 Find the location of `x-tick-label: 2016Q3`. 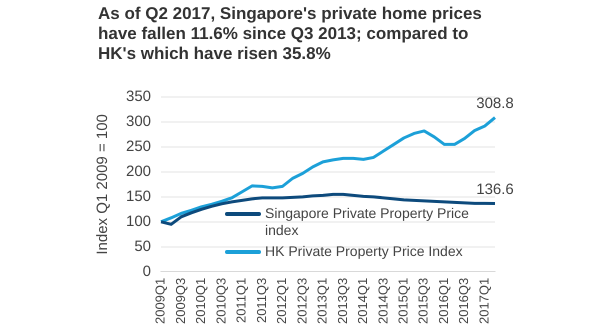

x-tick-label: 2016Q3 is located at coordinates (464, 301).